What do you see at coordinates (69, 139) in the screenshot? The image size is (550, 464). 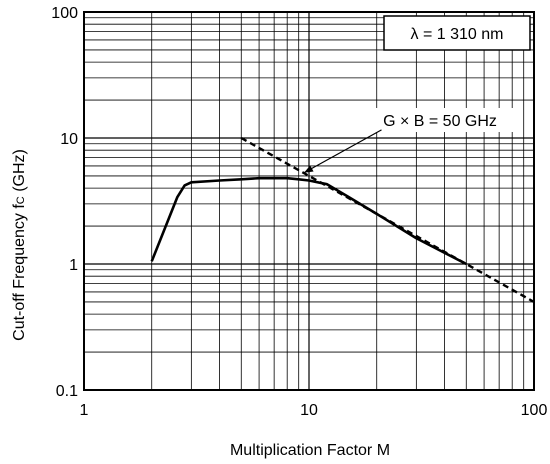 I see `y-tick-label: 10` at bounding box center [69, 139].